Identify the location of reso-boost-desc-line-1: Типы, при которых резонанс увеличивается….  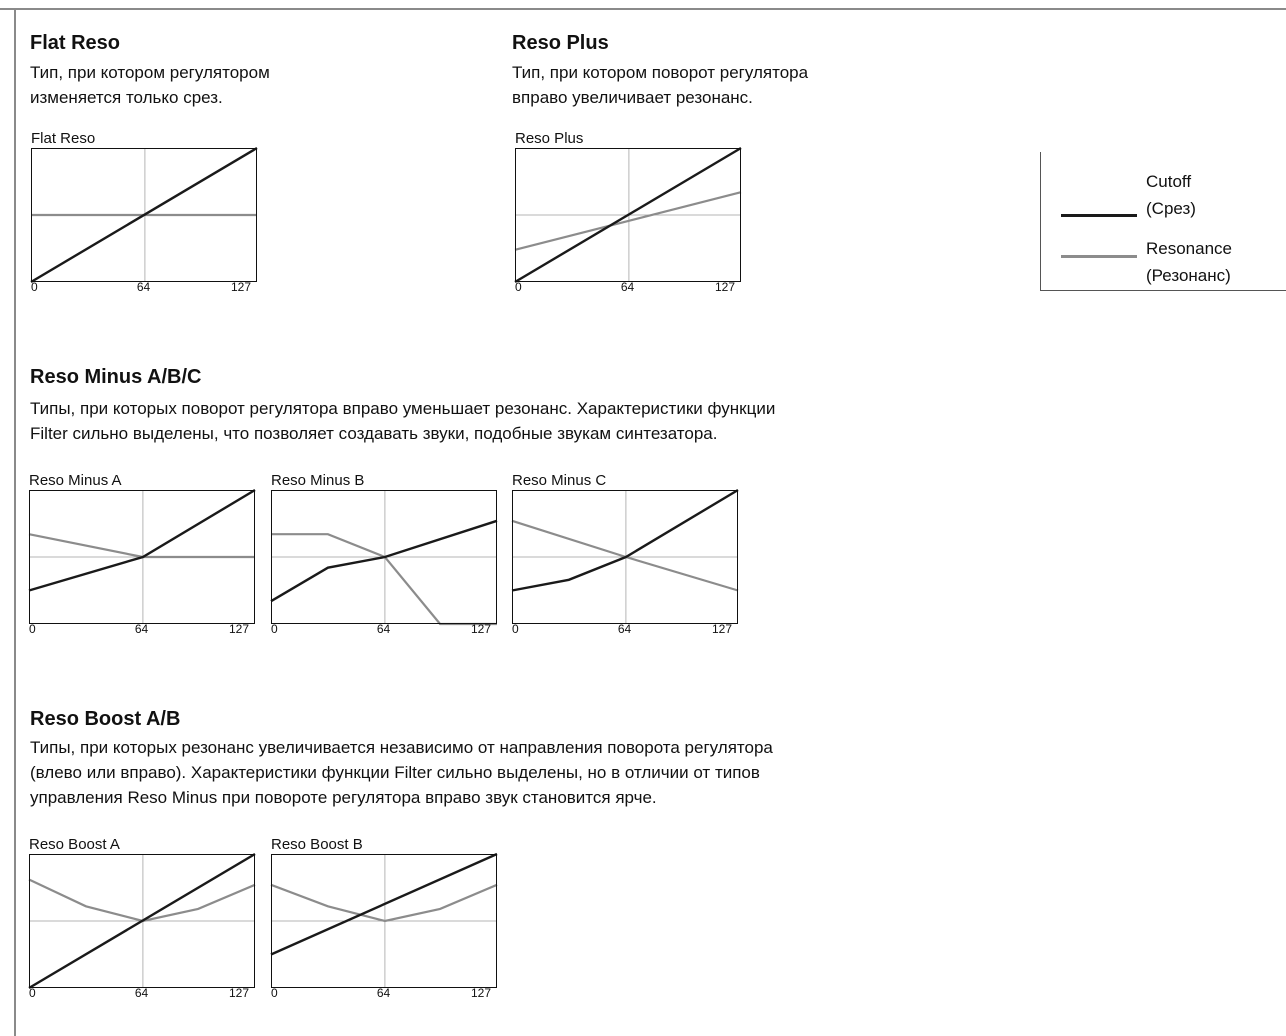
(401, 747).